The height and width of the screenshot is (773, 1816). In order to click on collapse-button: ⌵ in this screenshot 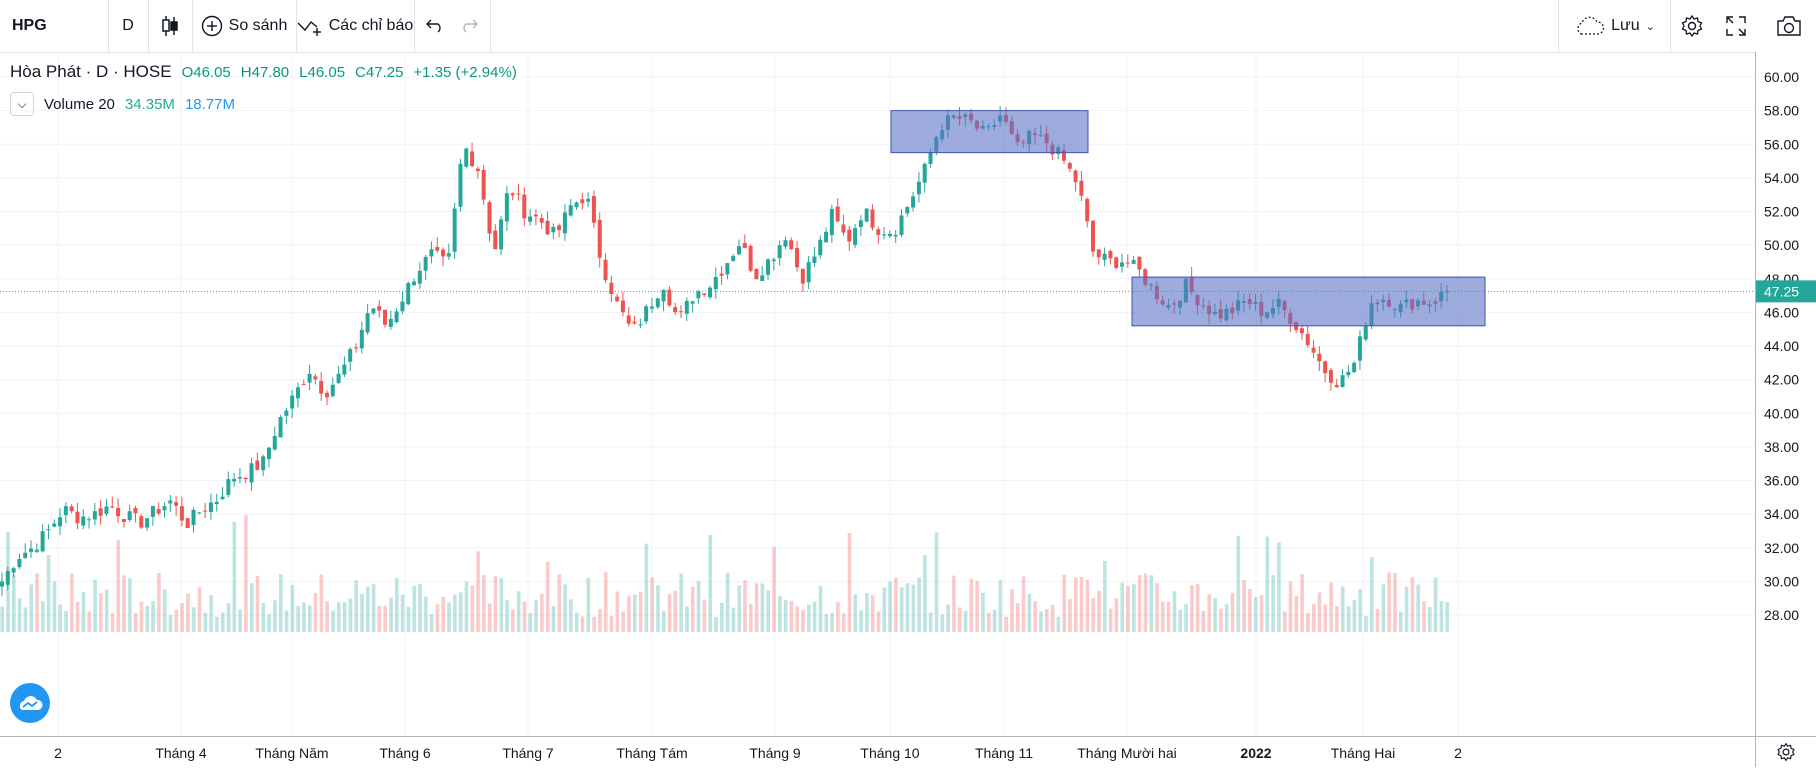, I will do `click(22, 104)`.